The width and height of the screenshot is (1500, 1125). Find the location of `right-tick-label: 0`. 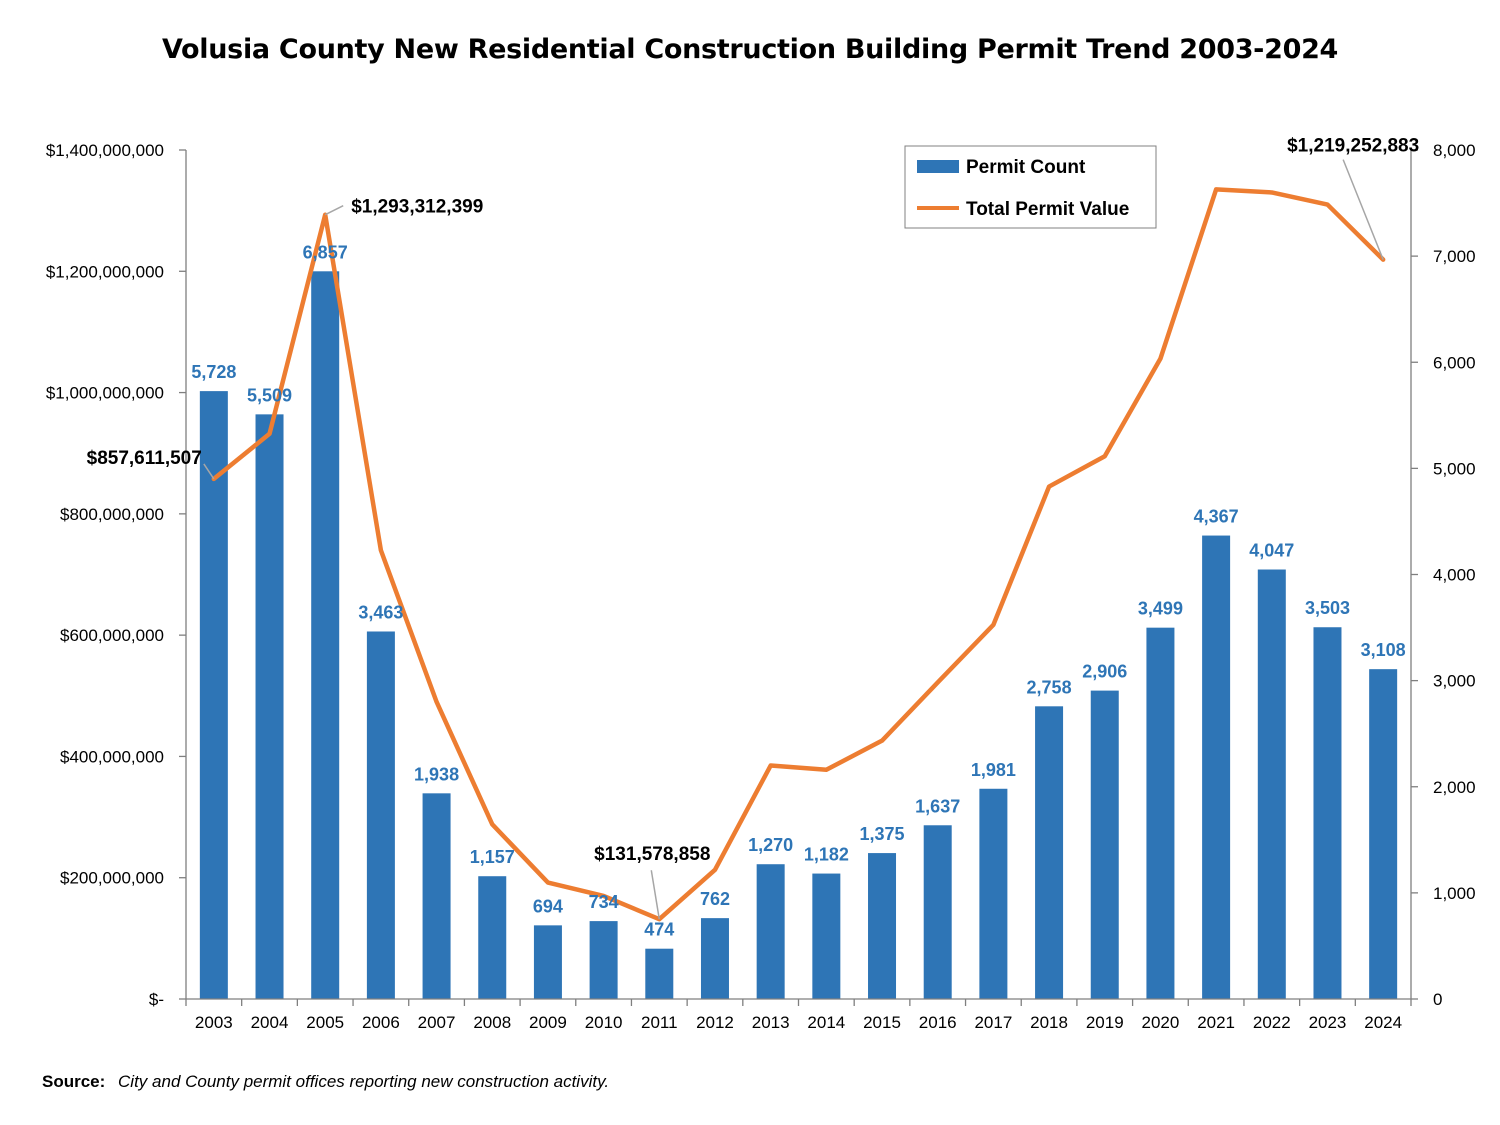

right-tick-label: 0 is located at coordinates (1437, 999).